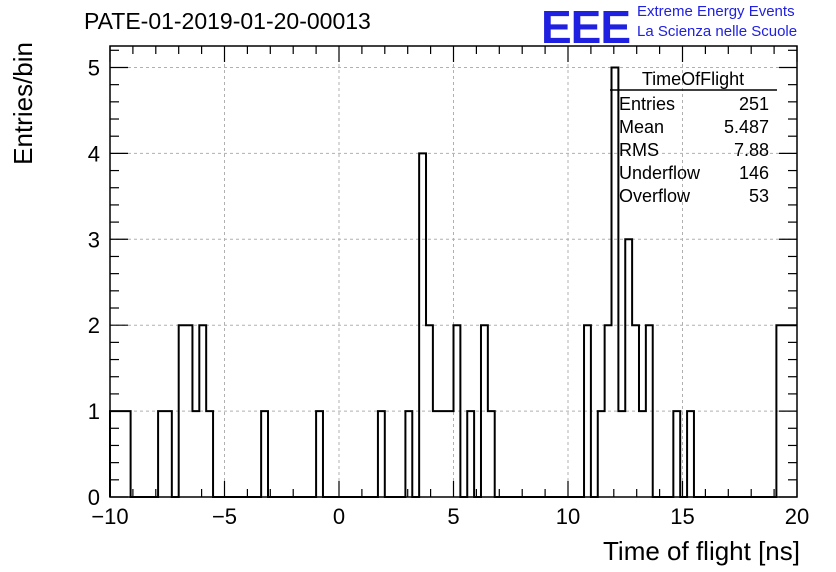 The height and width of the screenshot is (572, 836). I want to click on x-axis-title: Time of flight [ns], so click(701, 551).